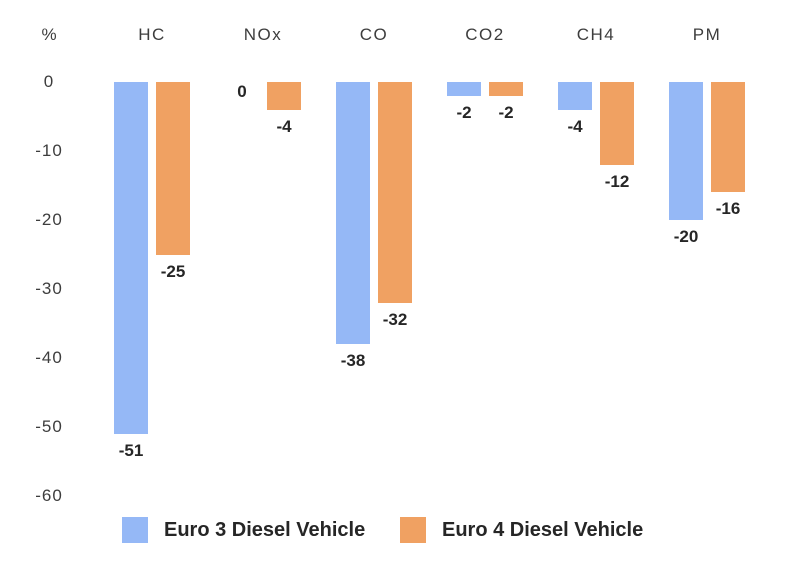 This screenshot has height=571, width=800. What do you see at coordinates (686, 236) in the screenshot?
I see `value-label-pm-series1: -20` at bounding box center [686, 236].